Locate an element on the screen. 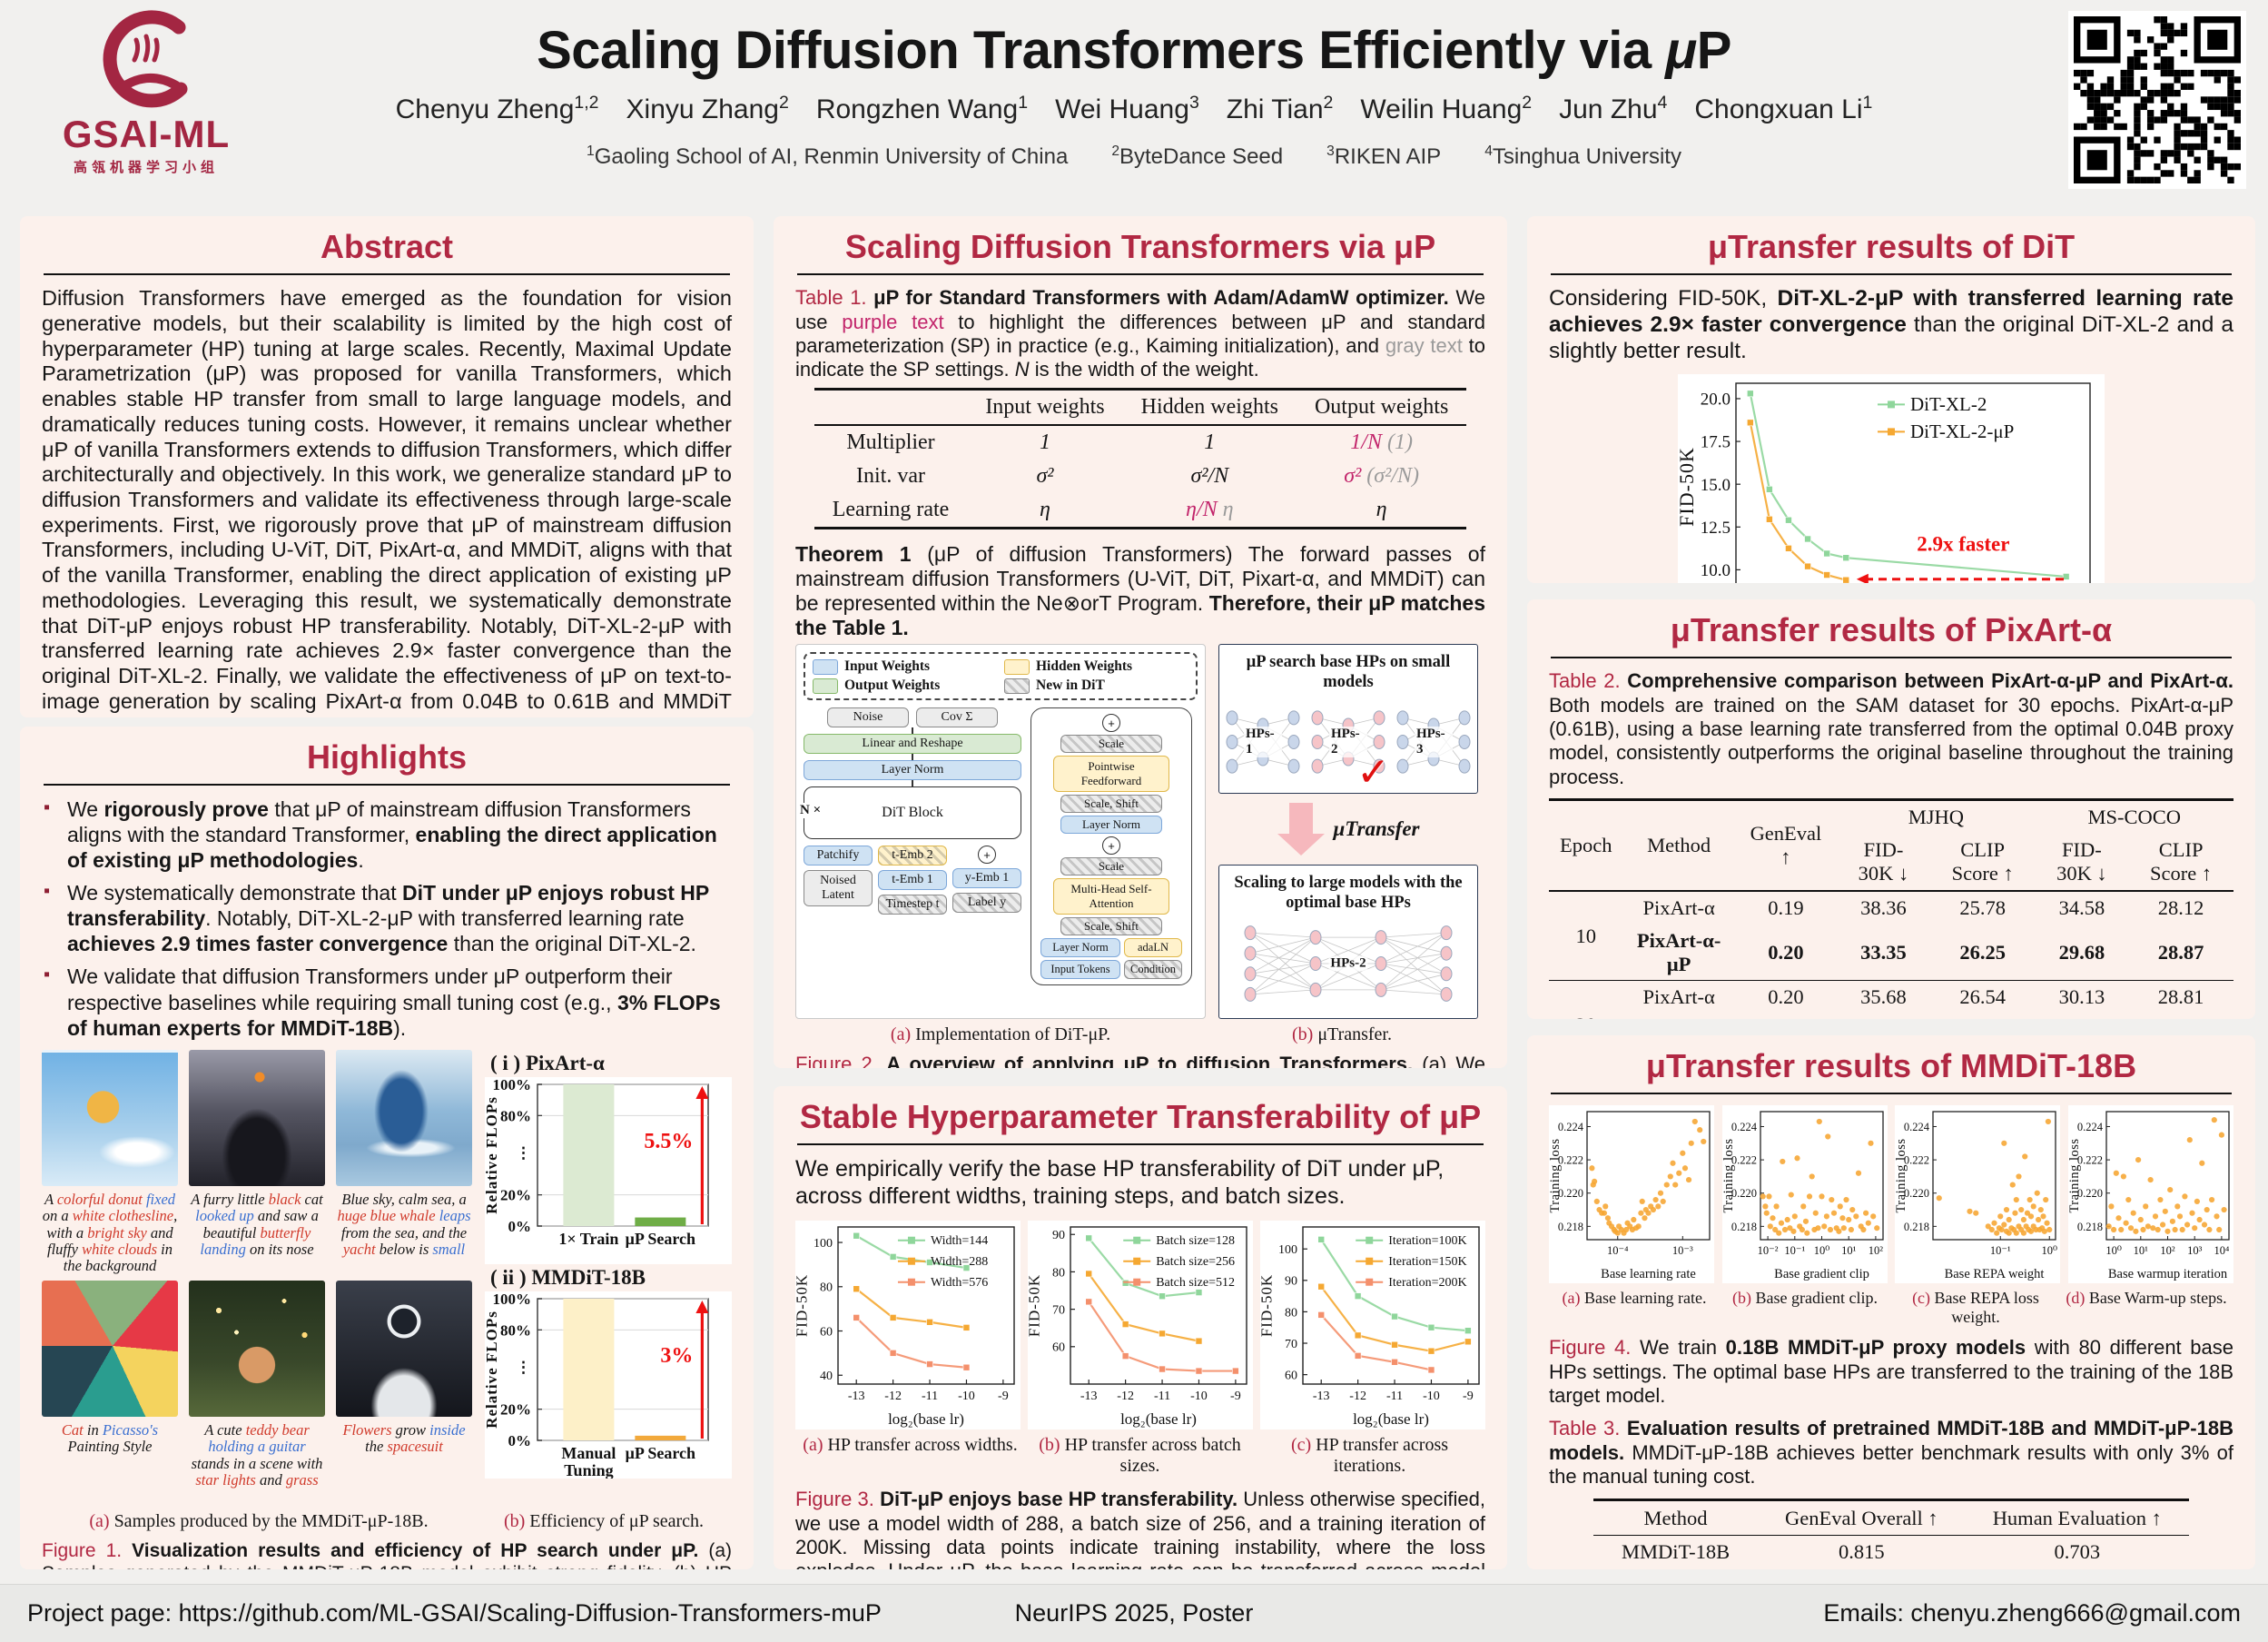 The width and height of the screenshot is (2268, 1642). legend-item: New in DiT is located at coordinates (1096, 686).